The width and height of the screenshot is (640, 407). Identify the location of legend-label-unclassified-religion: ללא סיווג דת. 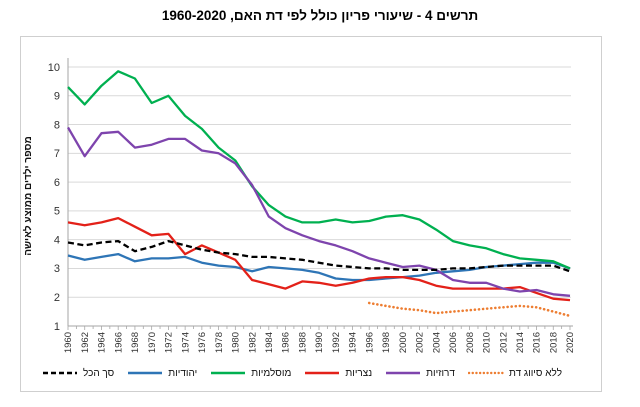
(535, 373).